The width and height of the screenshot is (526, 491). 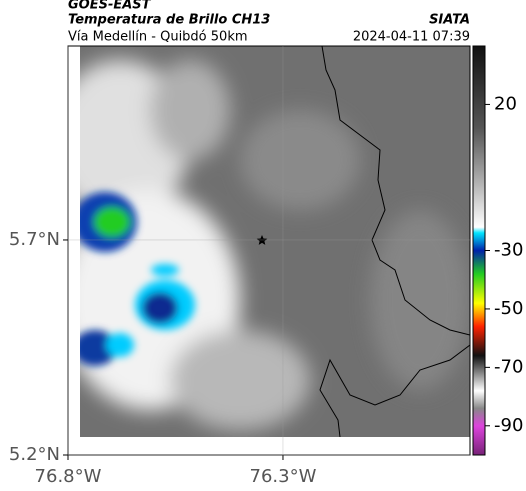 What do you see at coordinates (508, 425) in the screenshot?
I see `colorbar-tick-label: -90` at bounding box center [508, 425].